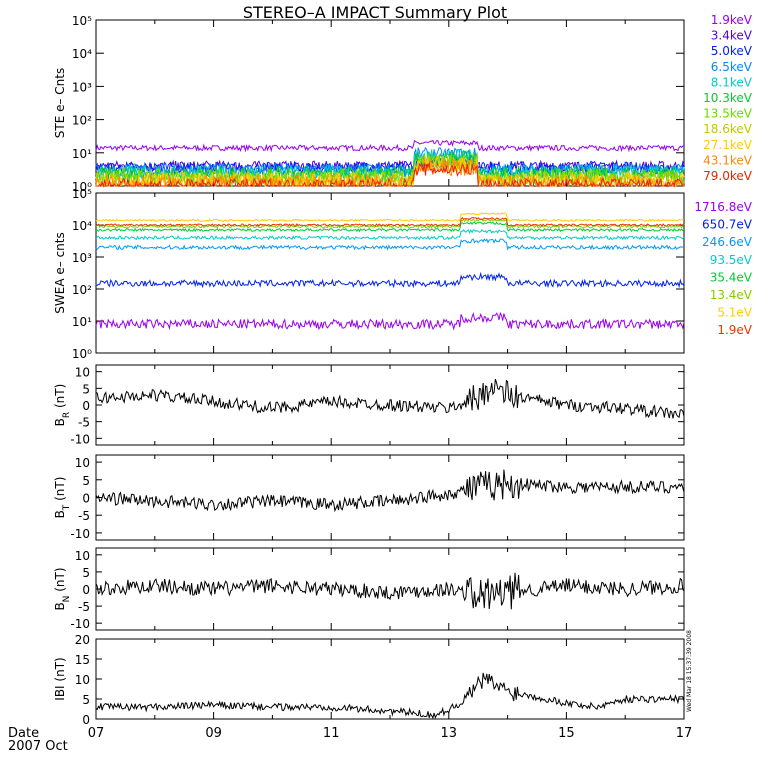 Image resolution: width=780 pixels, height=780 pixels. Describe the element at coordinates (38, 746) in the screenshot. I see `month-label: 2007 Oct` at that location.